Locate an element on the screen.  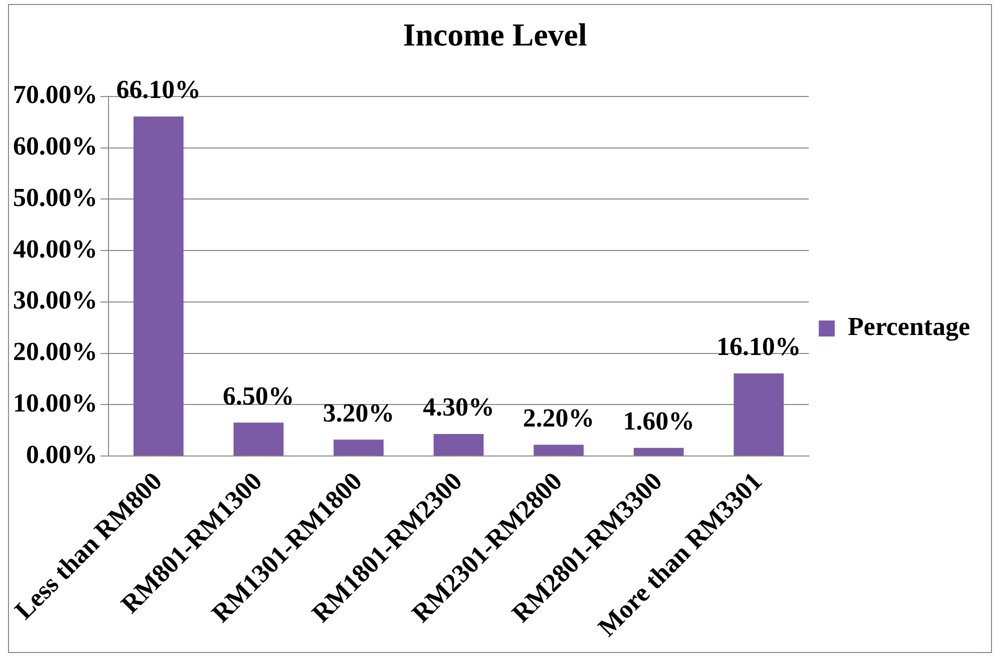
legend-label: Percentage is located at coordinates (909, 327).